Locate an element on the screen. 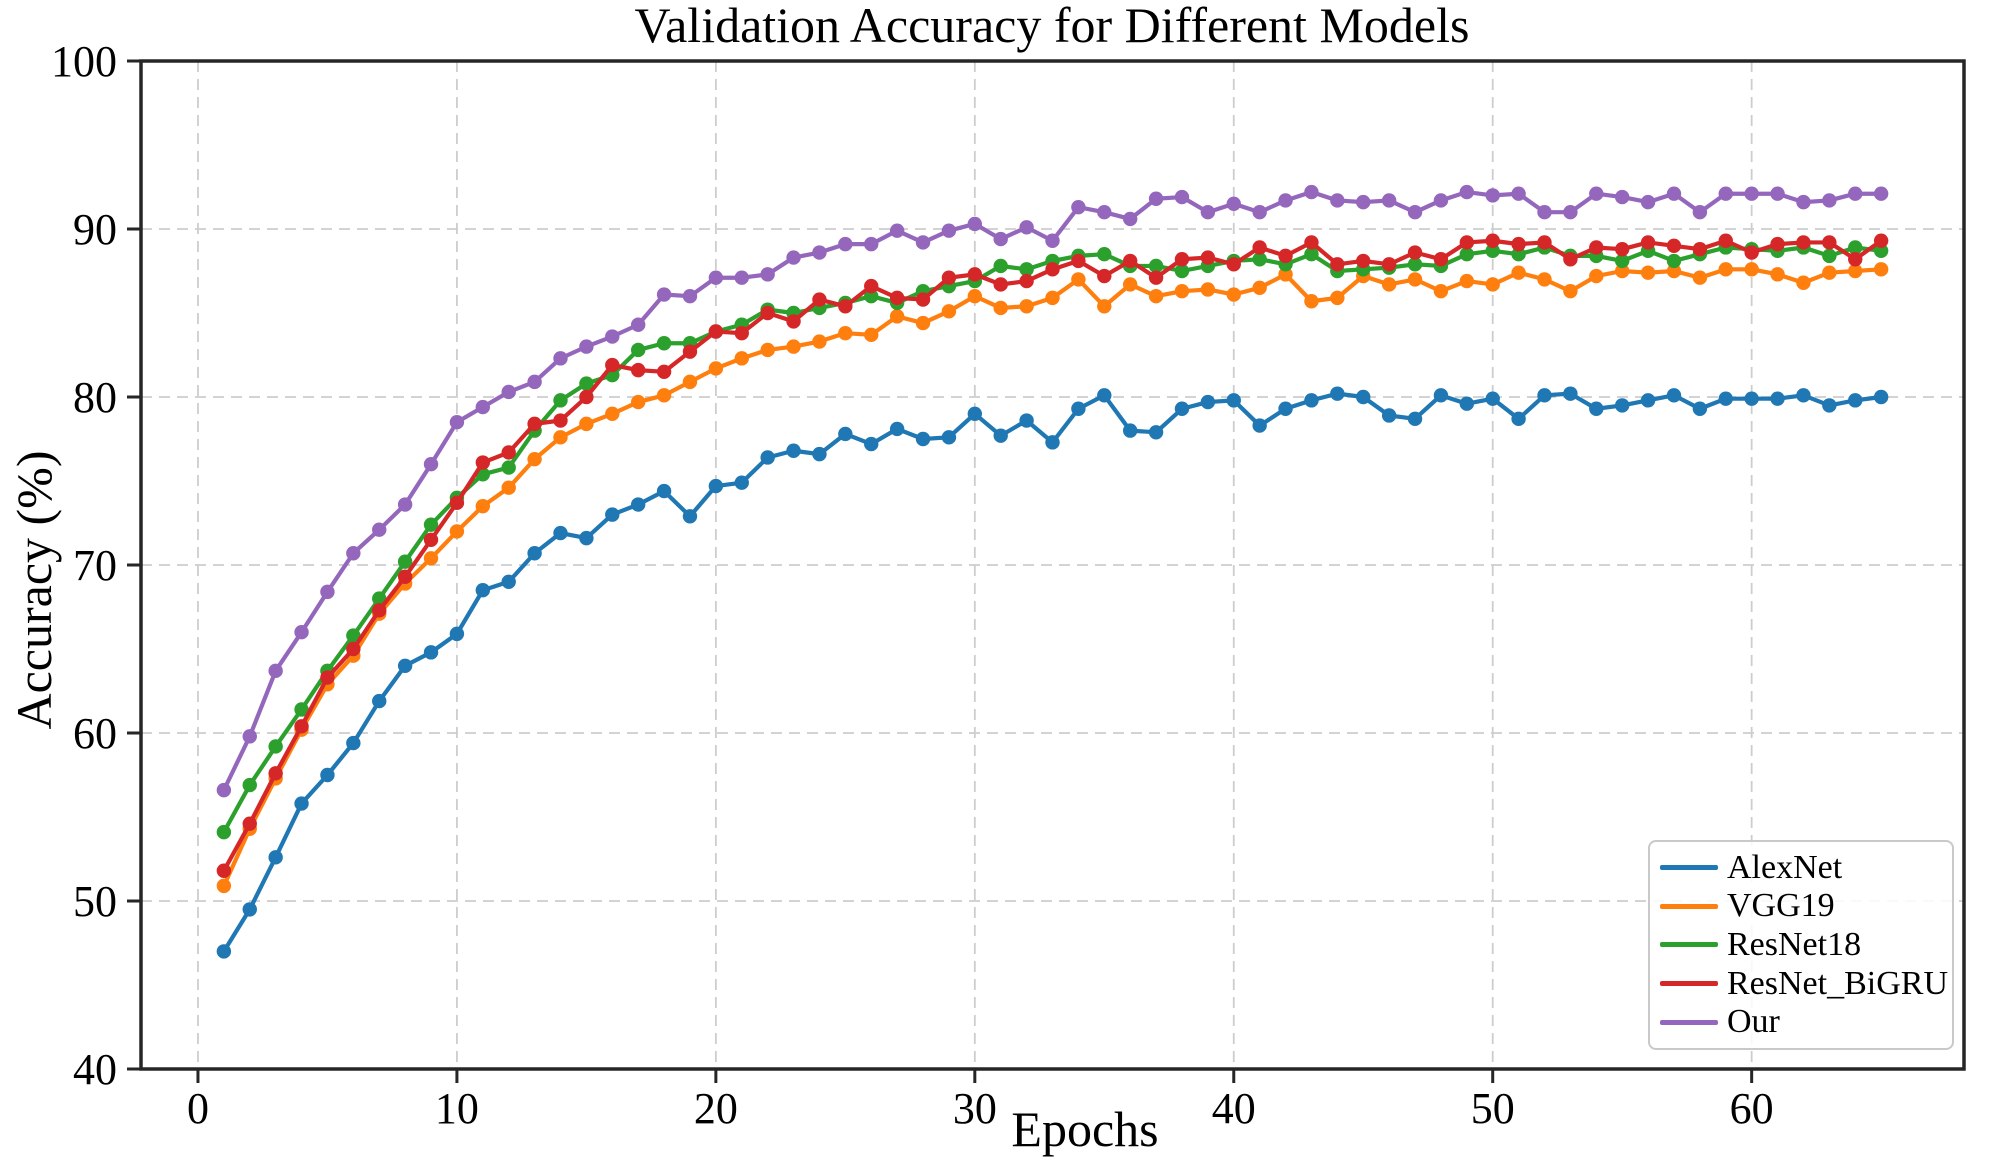 Image resolution: width=2000 pixels, height=1172 pixels. resnet18-line-swatch is located at coordinates (1689, 945).